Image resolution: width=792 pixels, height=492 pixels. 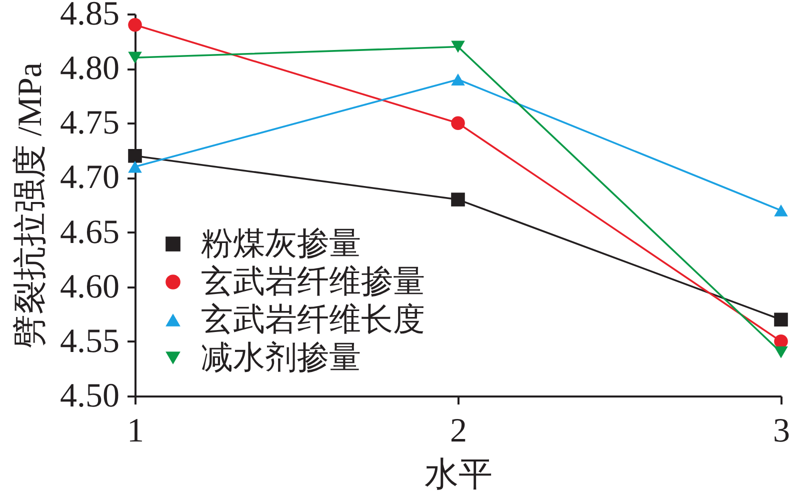 I want to click on x-tick-label: 3, so click(x=781, y=431).